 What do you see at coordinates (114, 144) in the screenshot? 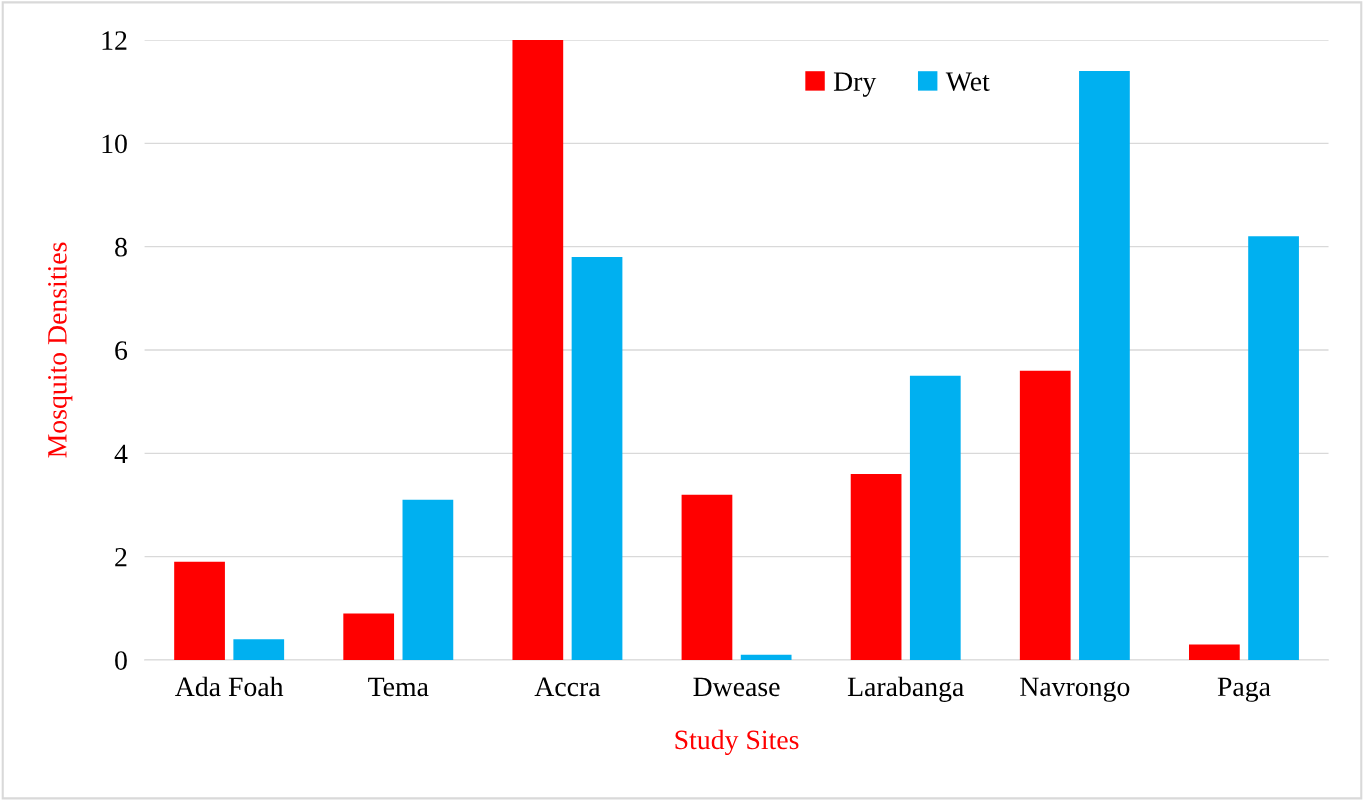
I see `y-tick-label: 10` at bounding box center [114, 144].